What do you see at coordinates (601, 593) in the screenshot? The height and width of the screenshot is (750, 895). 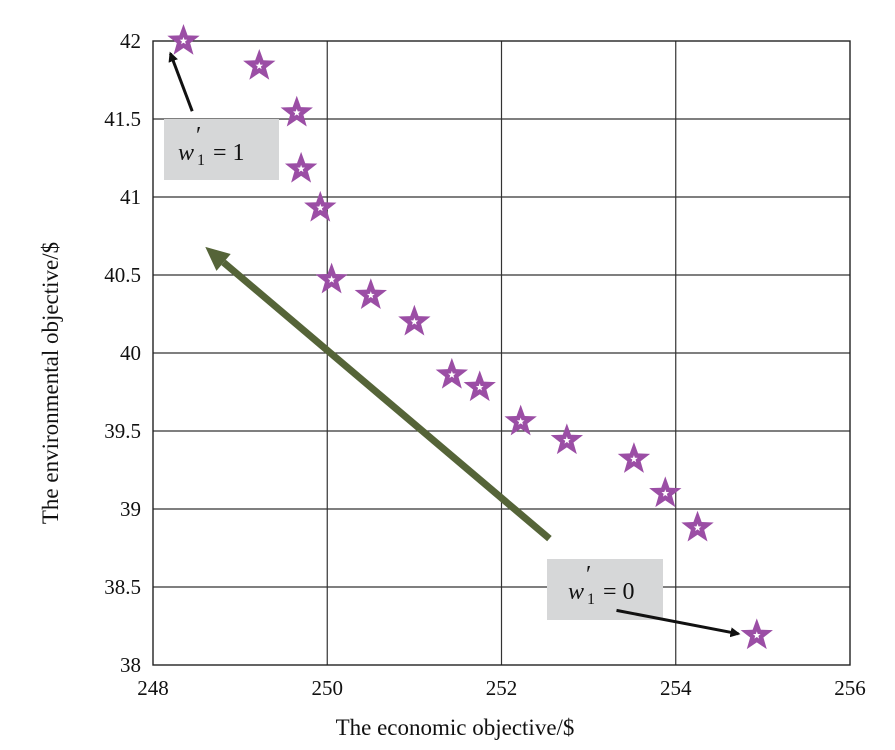 I see `annotation-label: w 1 = 0` at bounding box center [601, 593].